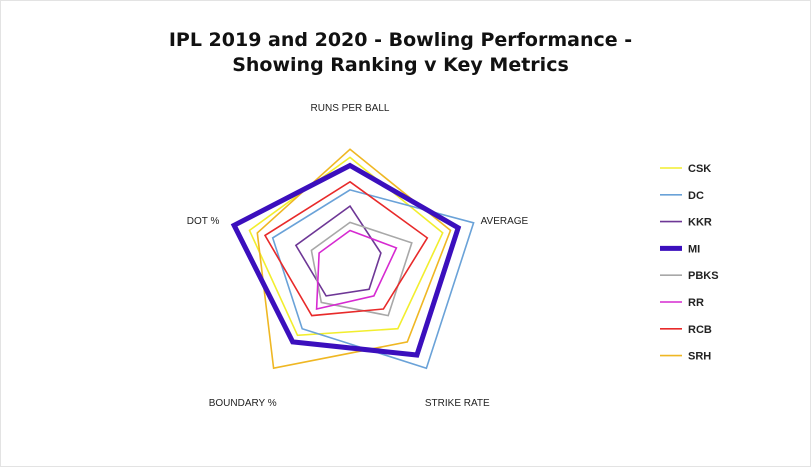 Image resolution: width=811 pixels, height=467 pixels. I want to click on axis-label-dot: DOT %, so click(203, 221).